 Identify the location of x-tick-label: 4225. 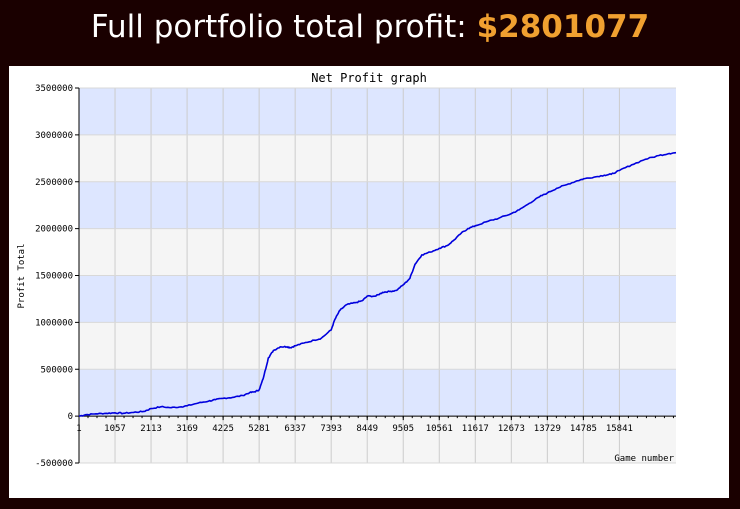
(223, 429).